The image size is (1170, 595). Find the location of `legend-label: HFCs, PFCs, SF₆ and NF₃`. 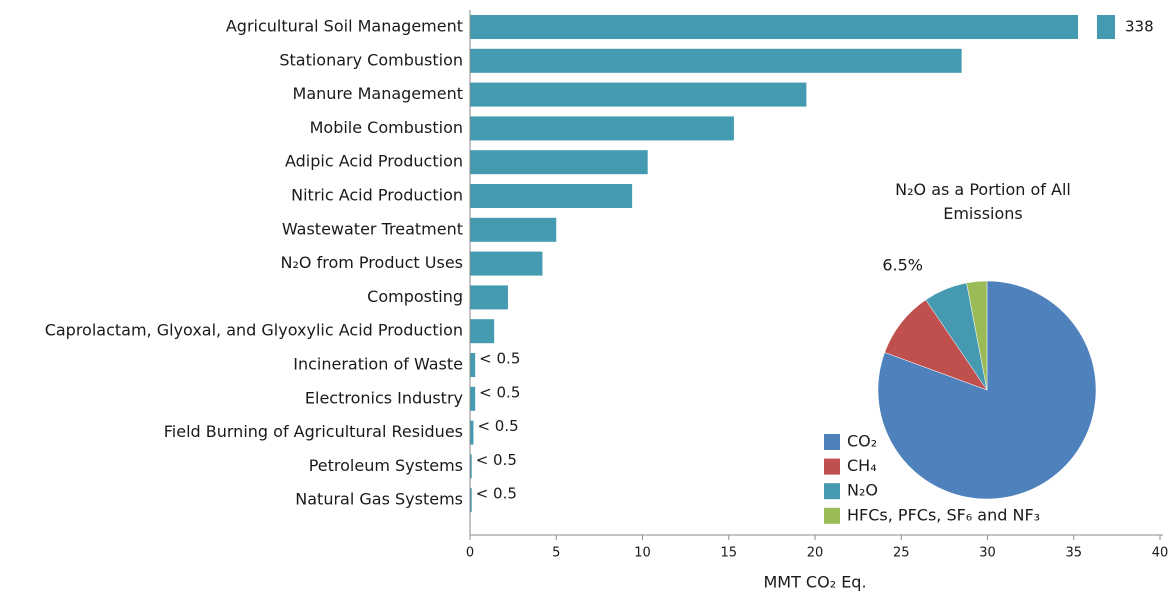

legend-label: HFCs, PFCs, SF₆ and NF₃ is located at coordinates (943, 514).